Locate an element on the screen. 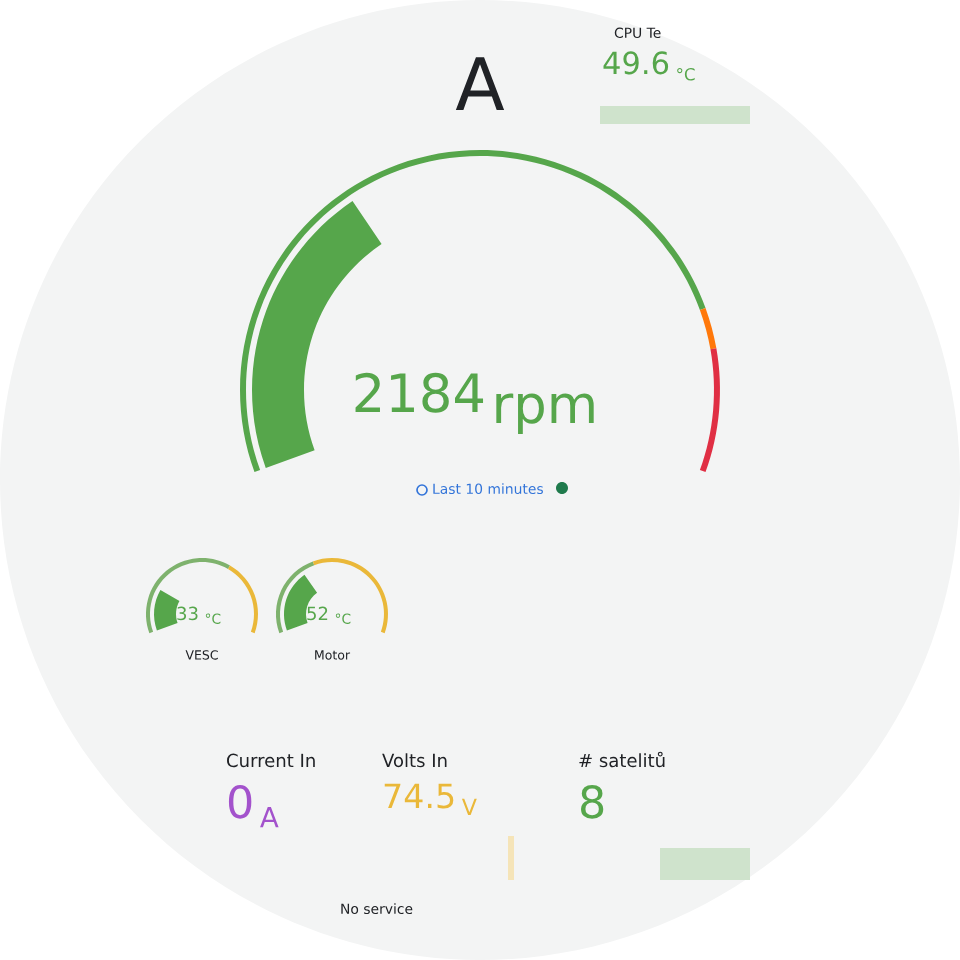 Image resolution: width=960 pixels, height=960 pixels. data-label: 33 is located at coordinates (187, 613).